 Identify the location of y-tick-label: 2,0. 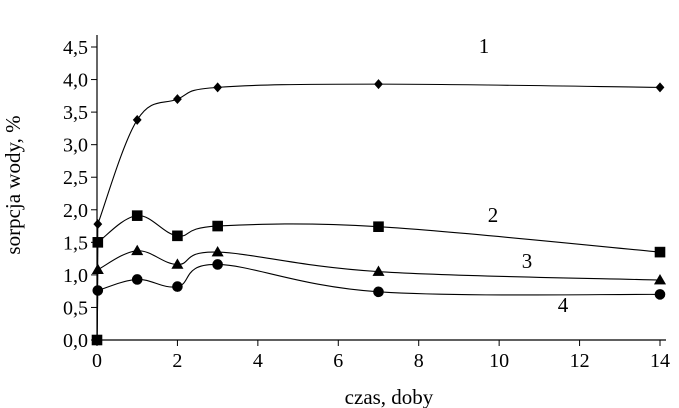
(75, 211).